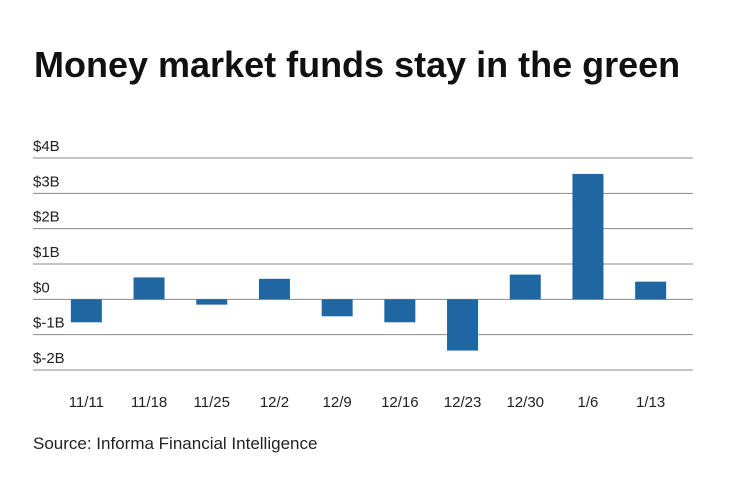 The height and width of the screenshot is (482, 740). I want to click on x-tick-label: 11/18, so click(149, 402).